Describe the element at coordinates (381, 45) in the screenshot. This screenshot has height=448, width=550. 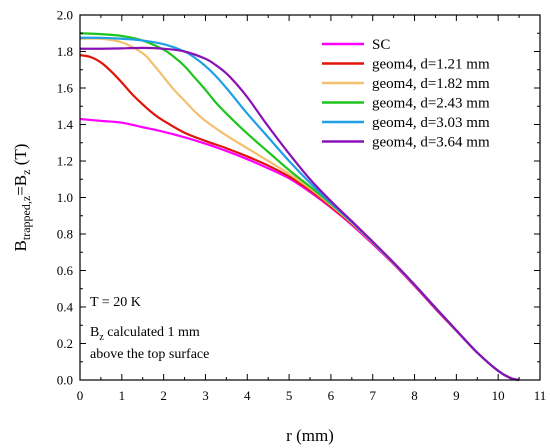
I see `legend-label-0: SC` at that location.